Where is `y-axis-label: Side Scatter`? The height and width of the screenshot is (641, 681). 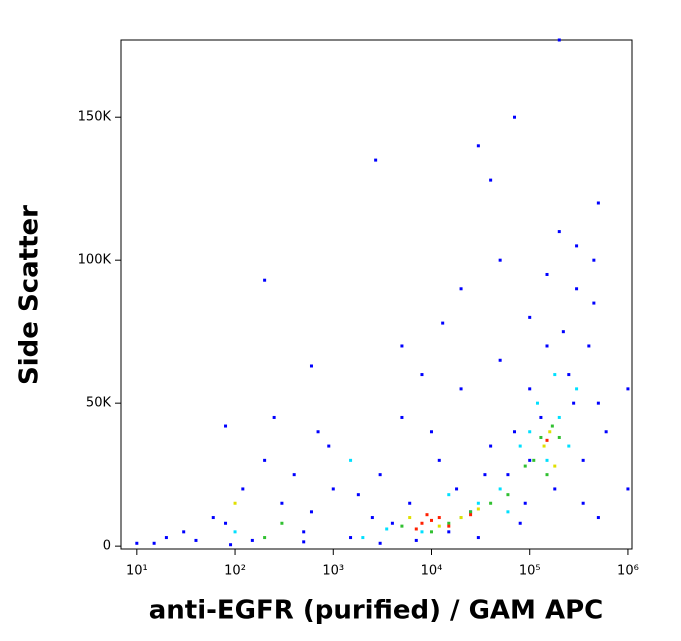 y-axis-label: Side Scatter is located at coordinates (30, 295).